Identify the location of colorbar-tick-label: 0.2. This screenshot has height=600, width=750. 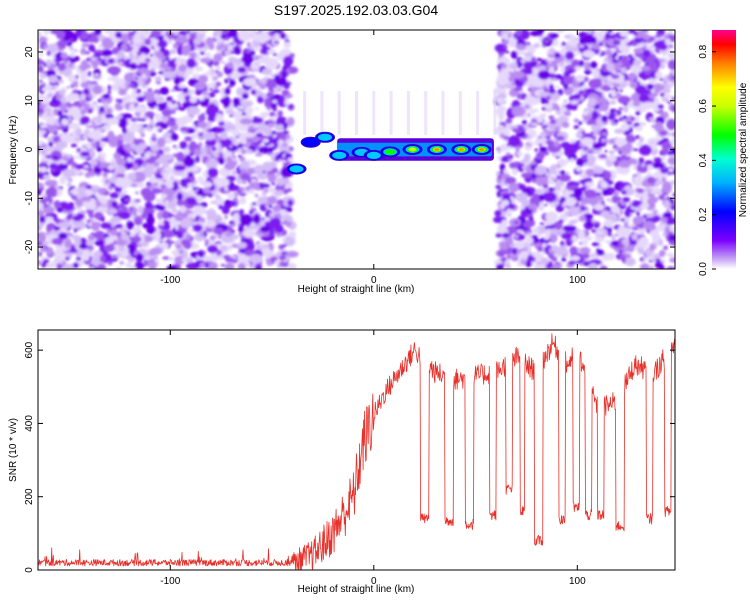
(703, 214).